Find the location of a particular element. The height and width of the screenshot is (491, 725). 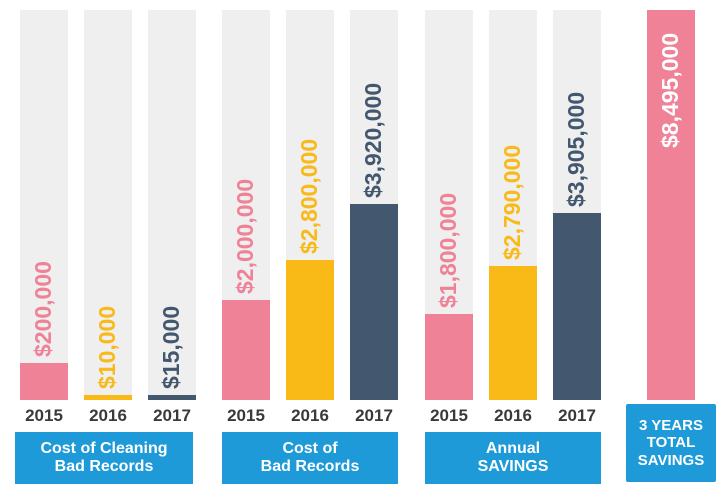

total-value-label: $8,495,000 is located at coordinates (670, 90).